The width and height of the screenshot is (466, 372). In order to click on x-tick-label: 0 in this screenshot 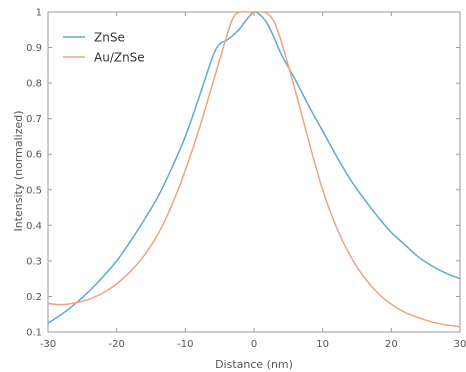, I will do `click(254, 344)`.